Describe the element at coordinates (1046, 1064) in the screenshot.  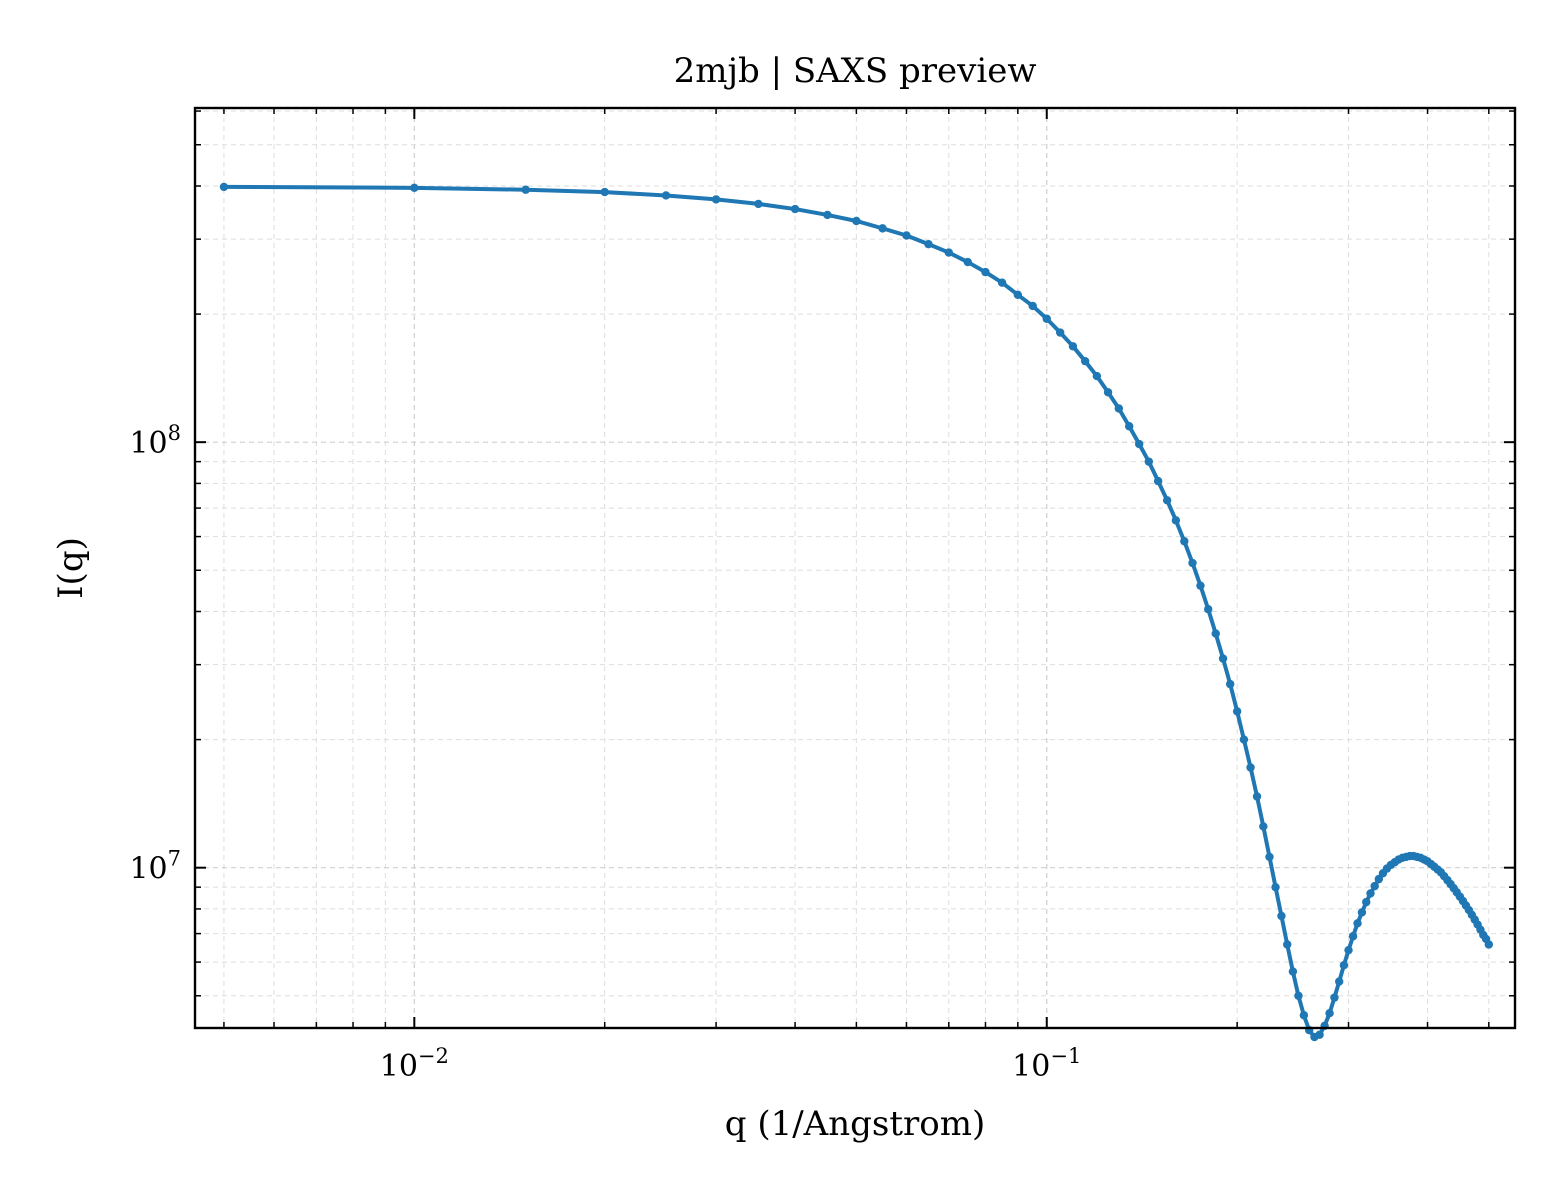
I see `x-tick-label: 10⁻¹` at that location.